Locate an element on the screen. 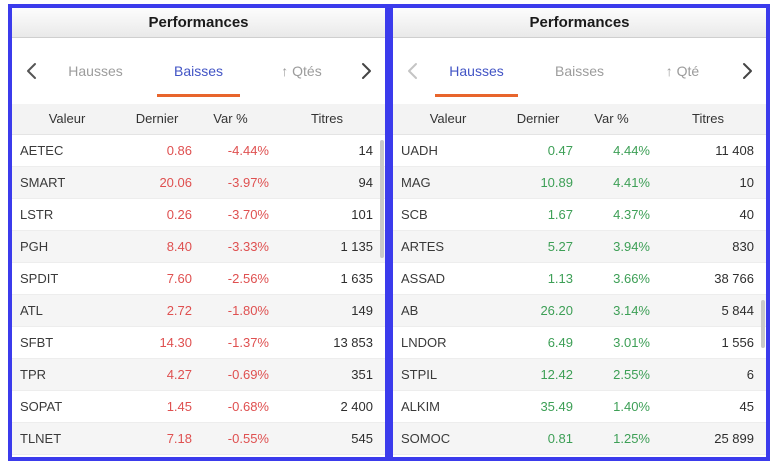 Image resolution: width=778 pixels, height=468 pixels. volume: 38 766 is located at coordinates (708, 278).